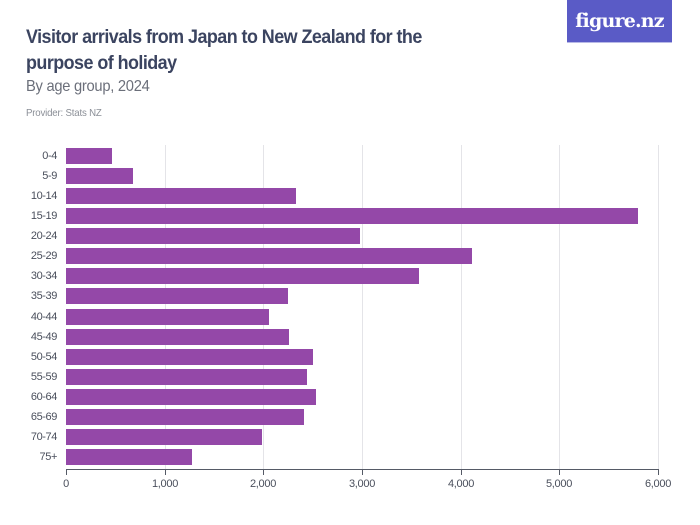 Image resolution: width=700 pixels, height=525 pixels. Describe the element at coordinates (44, 236) in the screenshot. I see `y-axis-label: 20-24` at that location.